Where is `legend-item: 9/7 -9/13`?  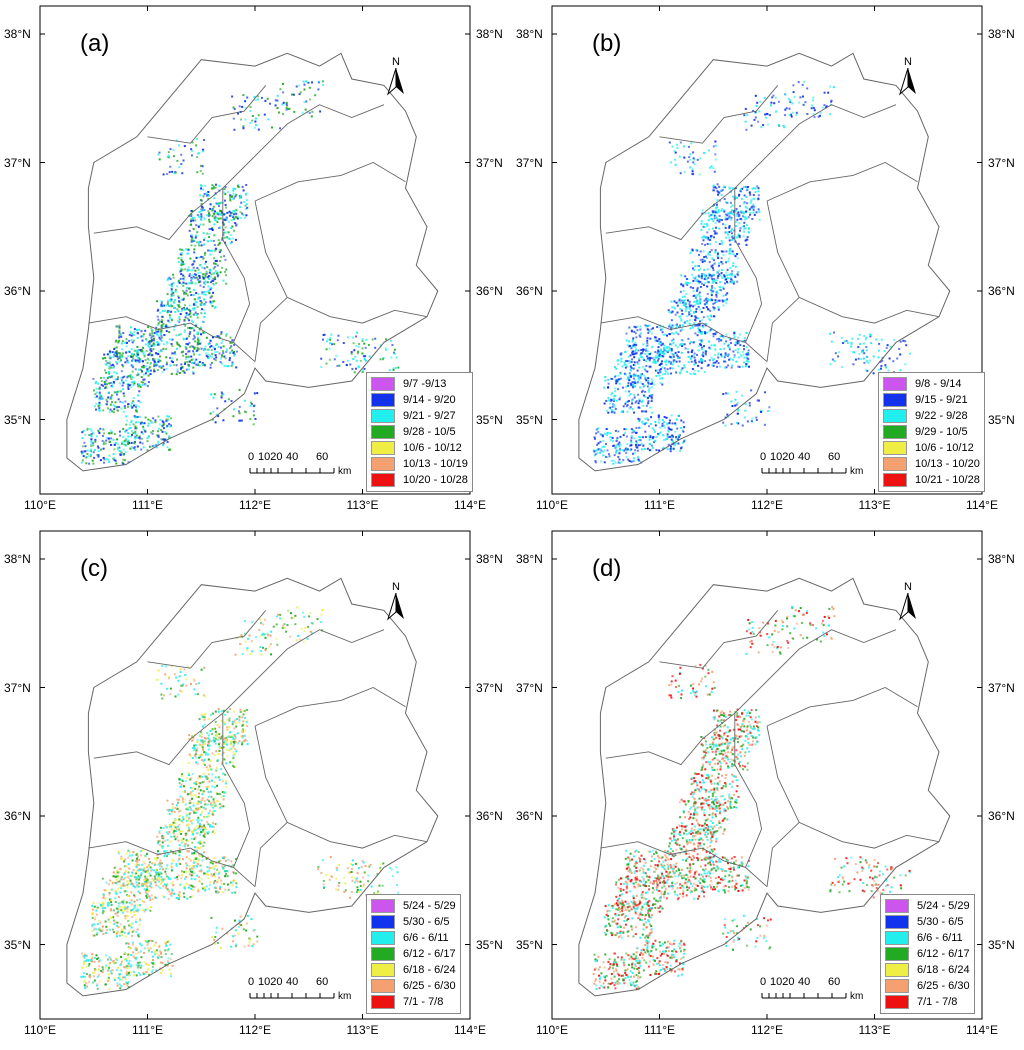 legend-item: 9/7 -9/13 is located at coordinates (419, 384).